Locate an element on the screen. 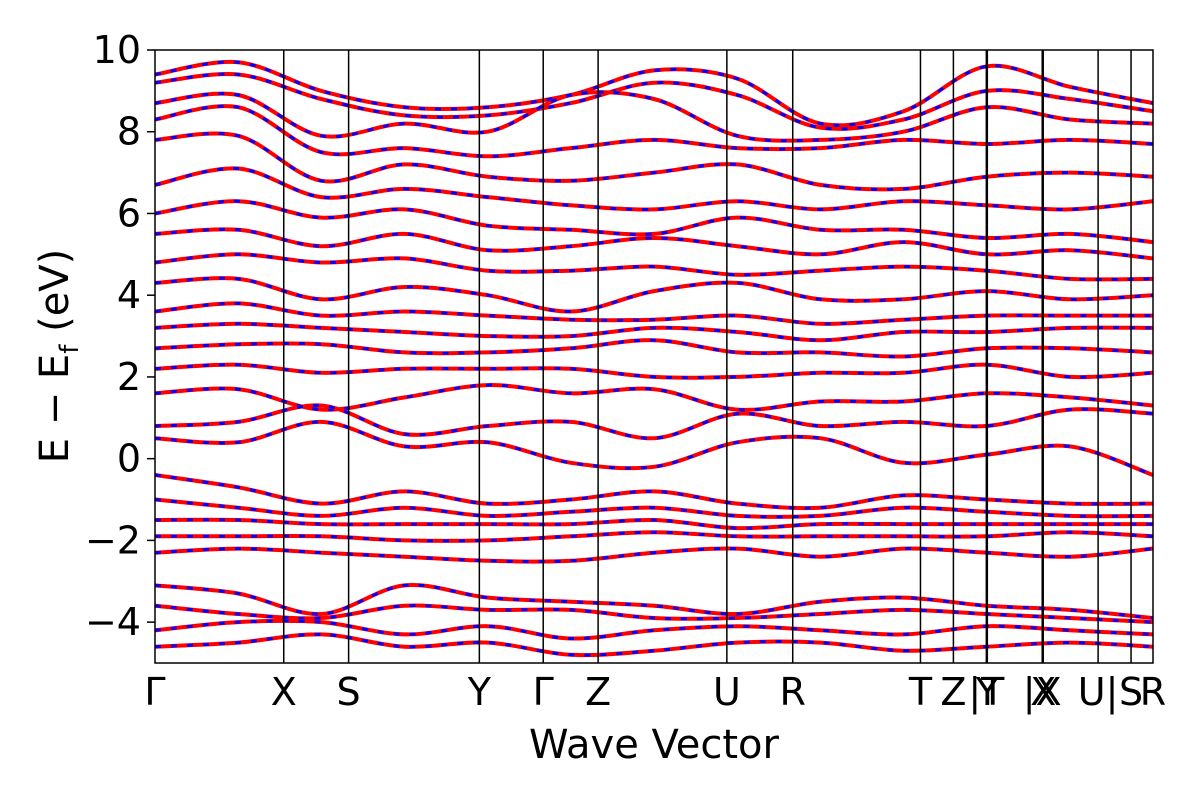 The width and height of the screenshot is (1200, 800). y-tick-label: 8 is located at coordinates (129, 132).